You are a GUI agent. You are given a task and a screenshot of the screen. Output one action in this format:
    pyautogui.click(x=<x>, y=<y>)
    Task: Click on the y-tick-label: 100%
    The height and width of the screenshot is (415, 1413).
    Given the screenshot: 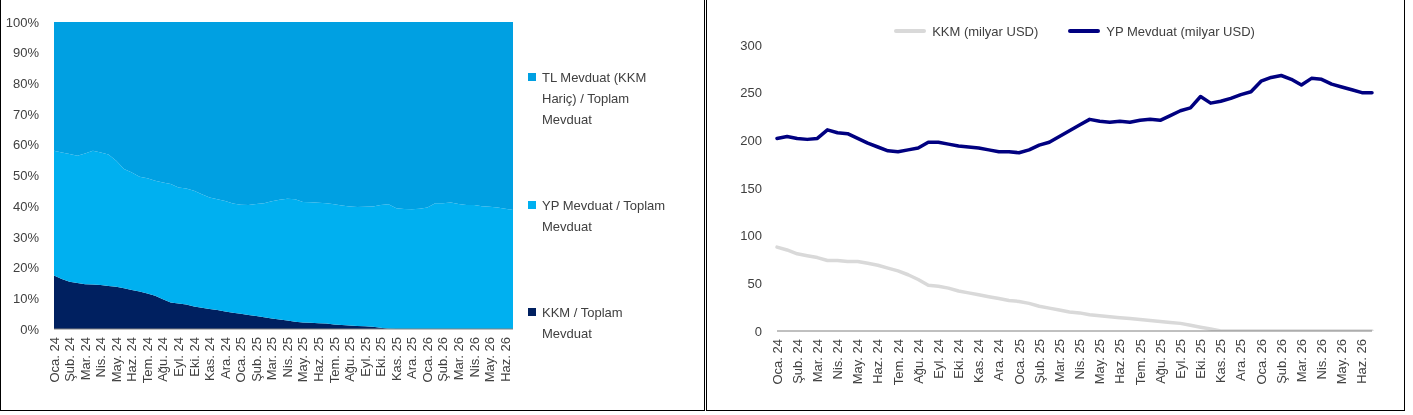 What is the action you would take?
    pyautogui.click(x=22, y=22)
    